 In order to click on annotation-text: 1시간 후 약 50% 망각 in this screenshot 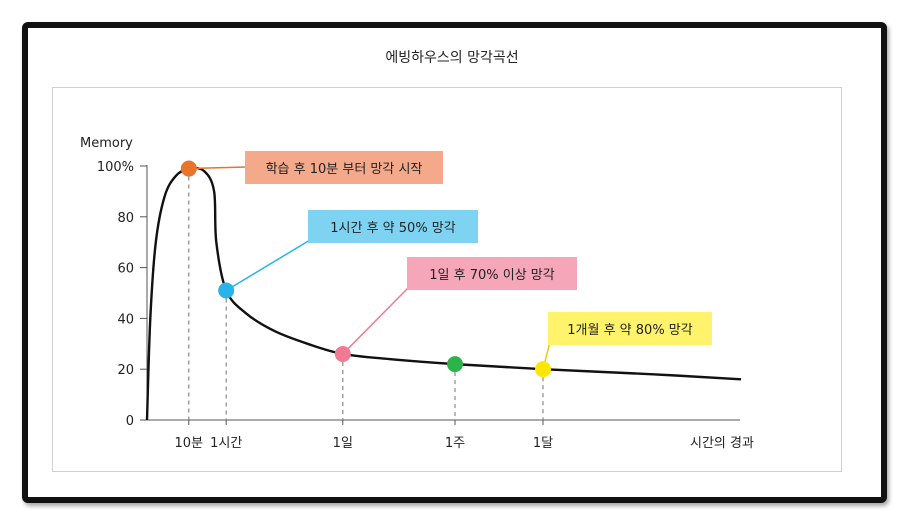, I will do `click(392, 228)`.